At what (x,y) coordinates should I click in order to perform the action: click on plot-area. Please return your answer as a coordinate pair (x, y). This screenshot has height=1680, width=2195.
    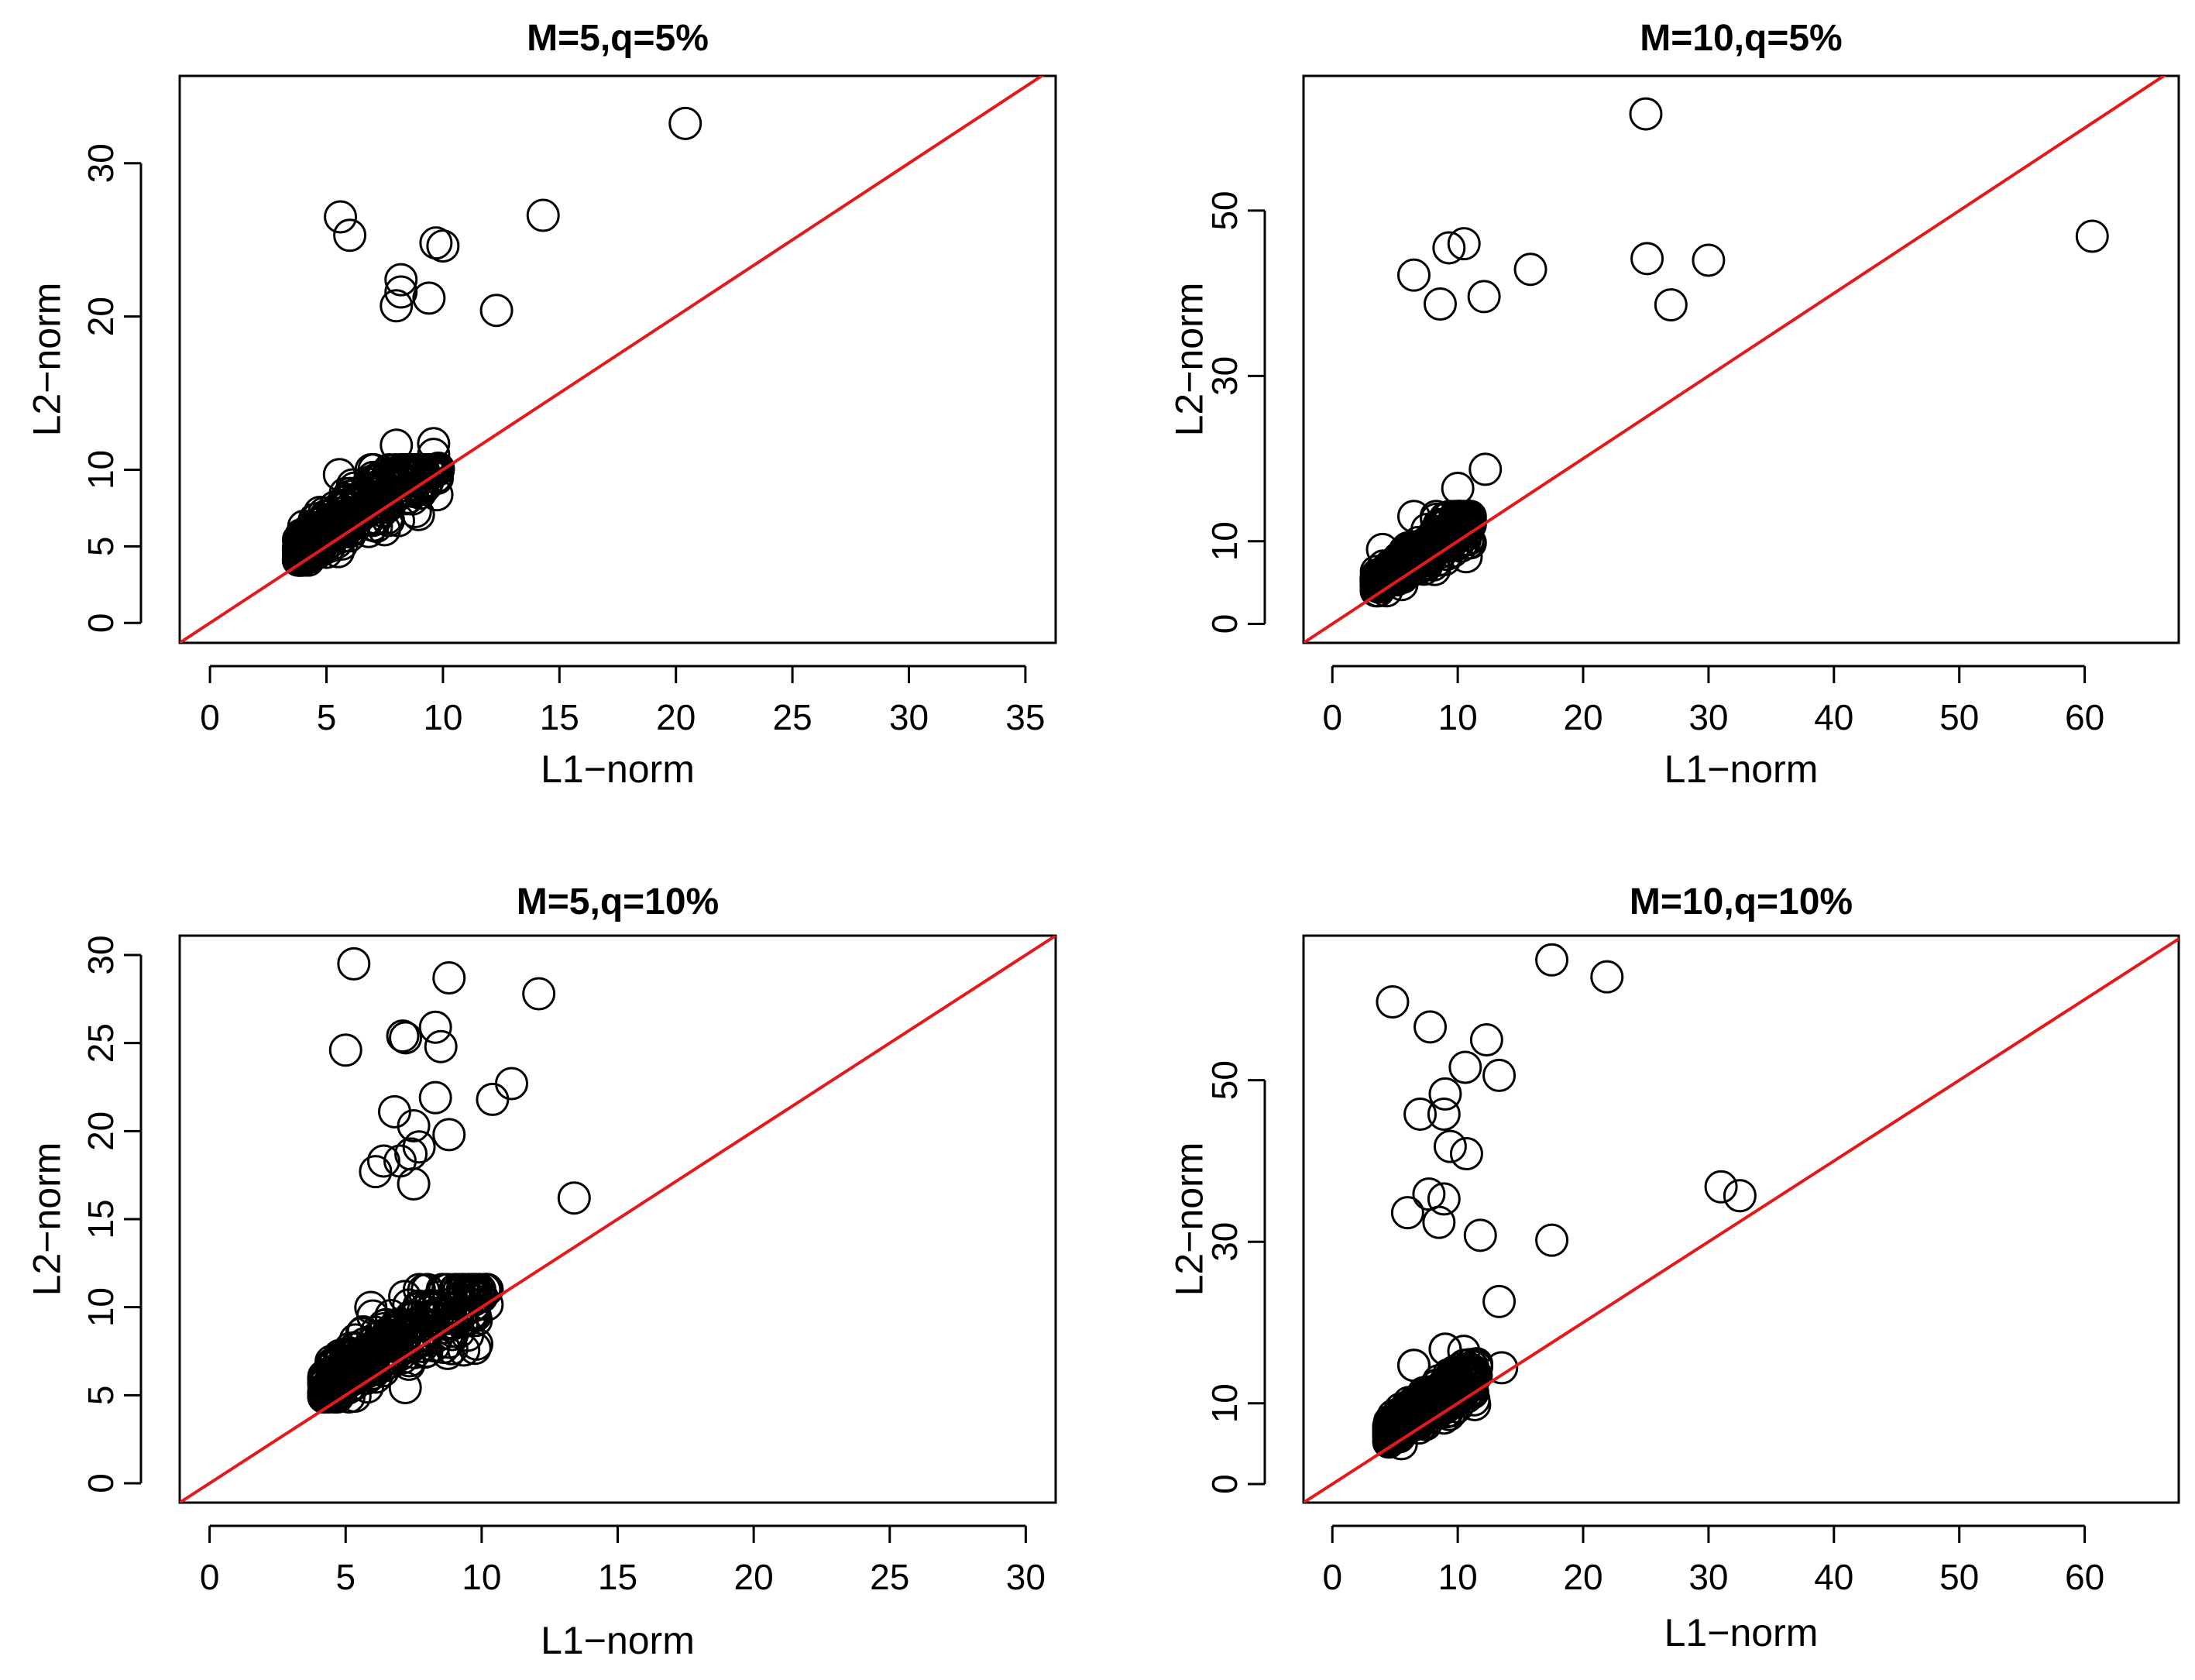
    Looking at the image, I should click on (1741, 359).